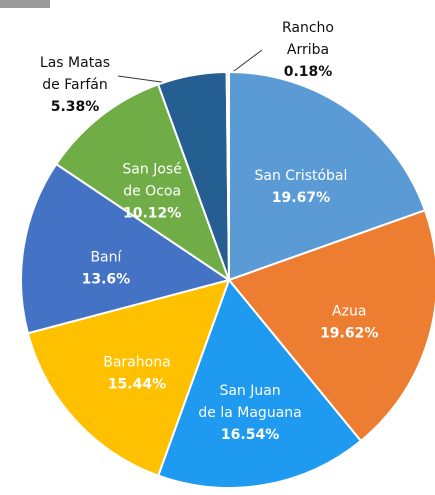  What do you see at coordinates (301, 198) in the screenshot?
I see `value-label: 19.67%` at bounding box center [301, 198].